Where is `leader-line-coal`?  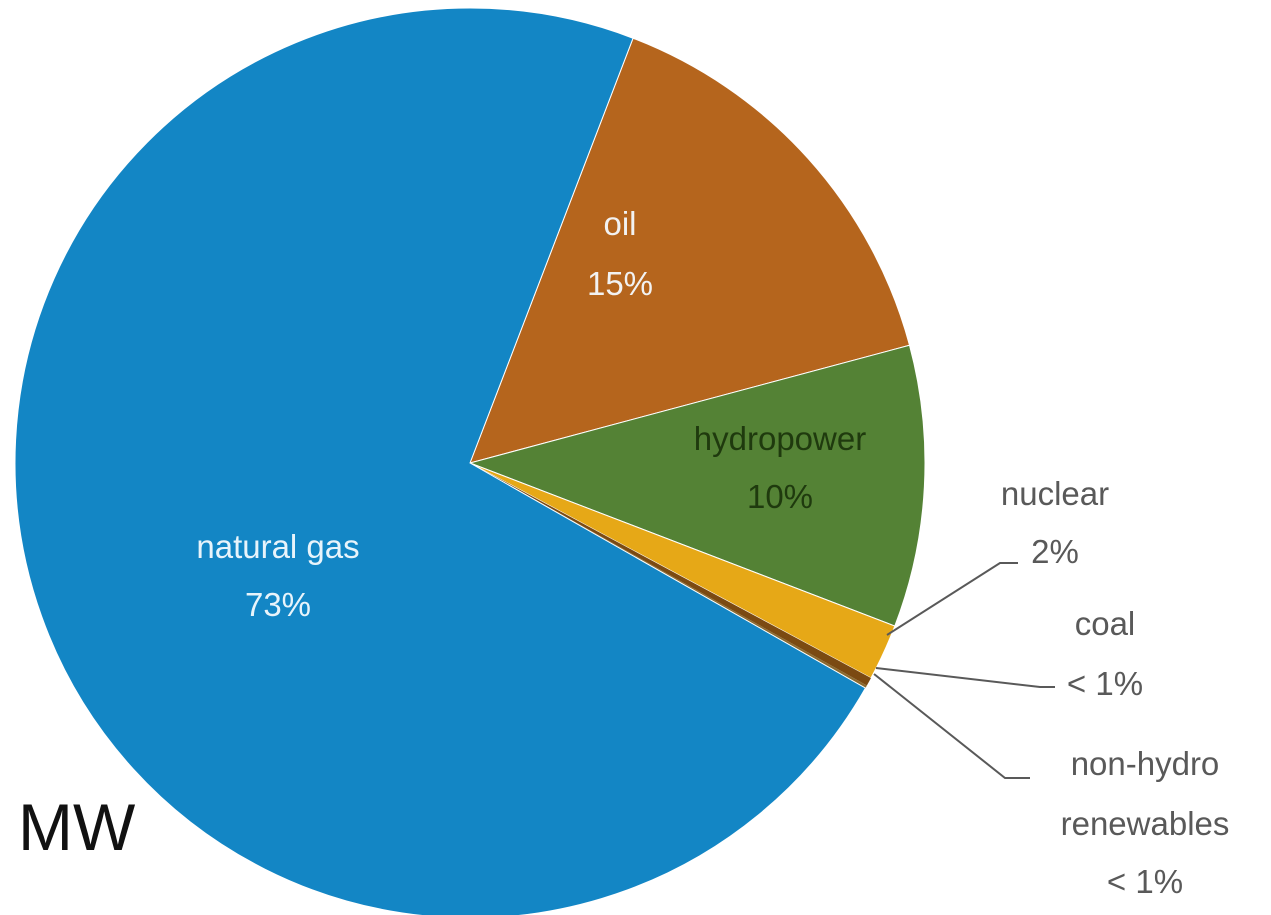
leader-line-coal is located at coordinates (965, 677).